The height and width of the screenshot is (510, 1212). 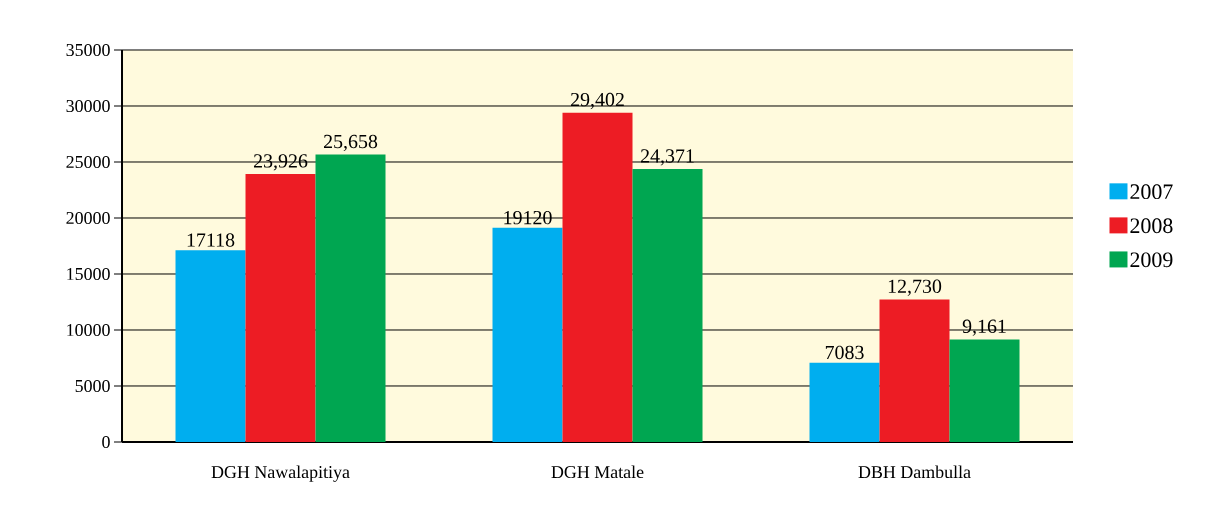 What do you see at coordinates (1151, 192) in the screenshot?
I see `legend-label: 2007` at bounding box center [1151, 192].